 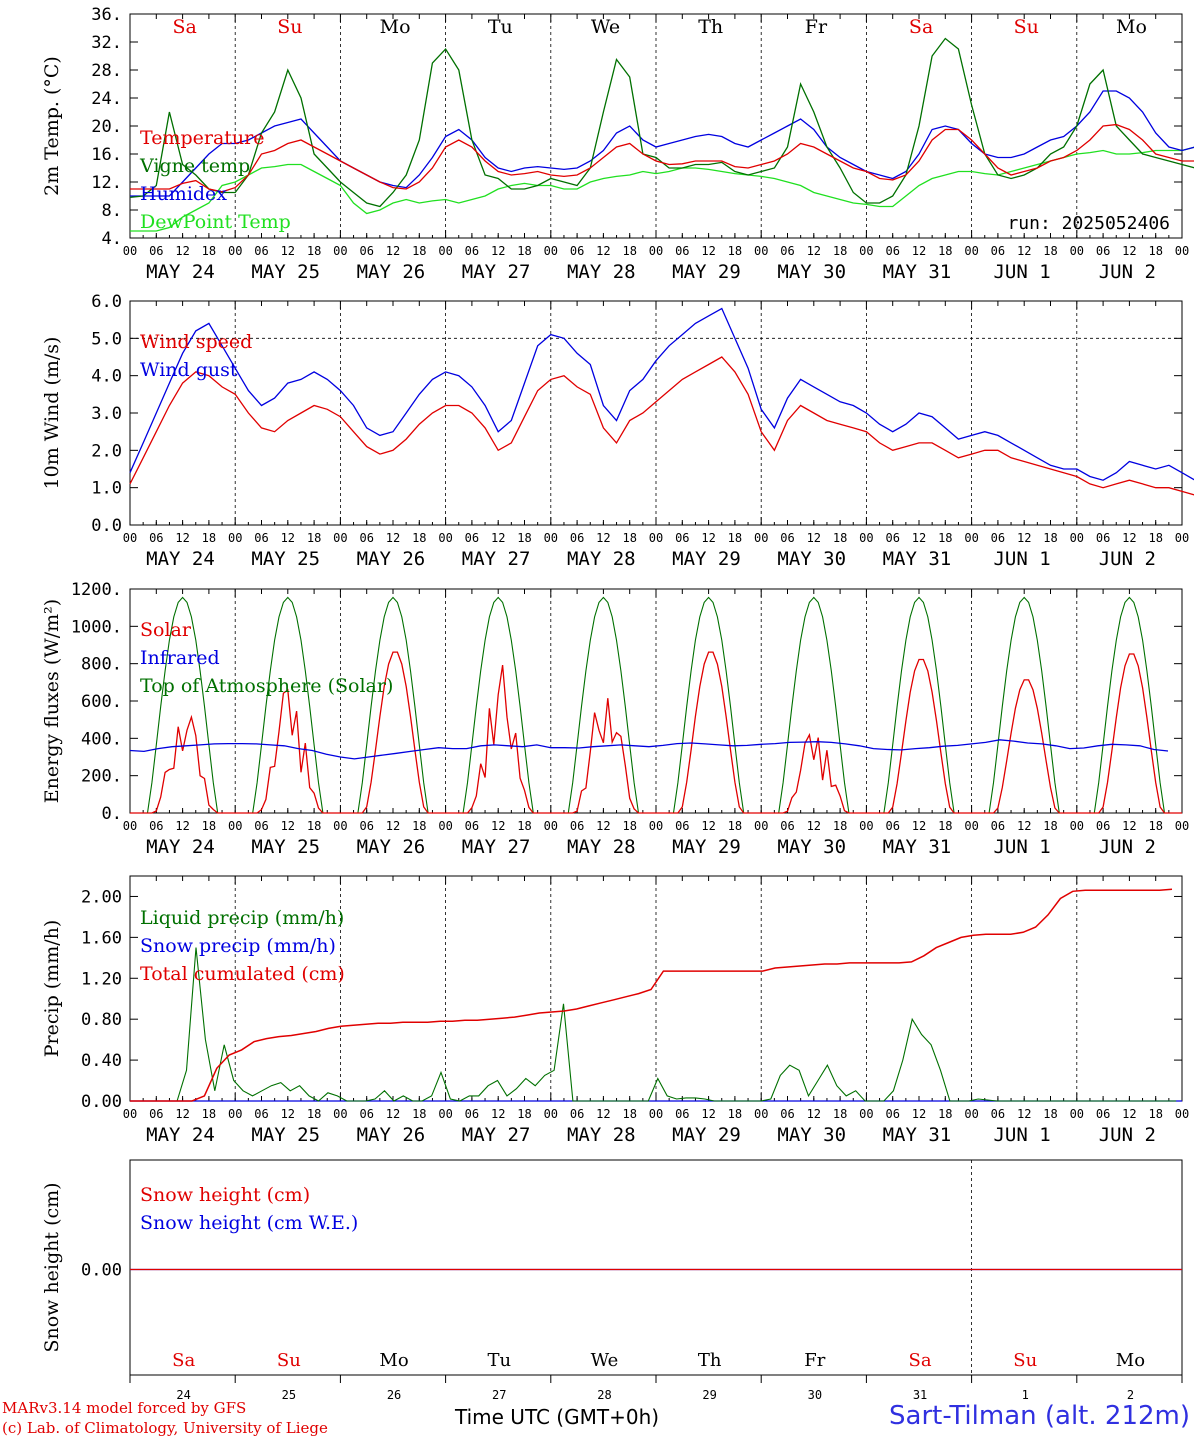 I want to click on y-tick-label: 800., so click(x=101, y=665).